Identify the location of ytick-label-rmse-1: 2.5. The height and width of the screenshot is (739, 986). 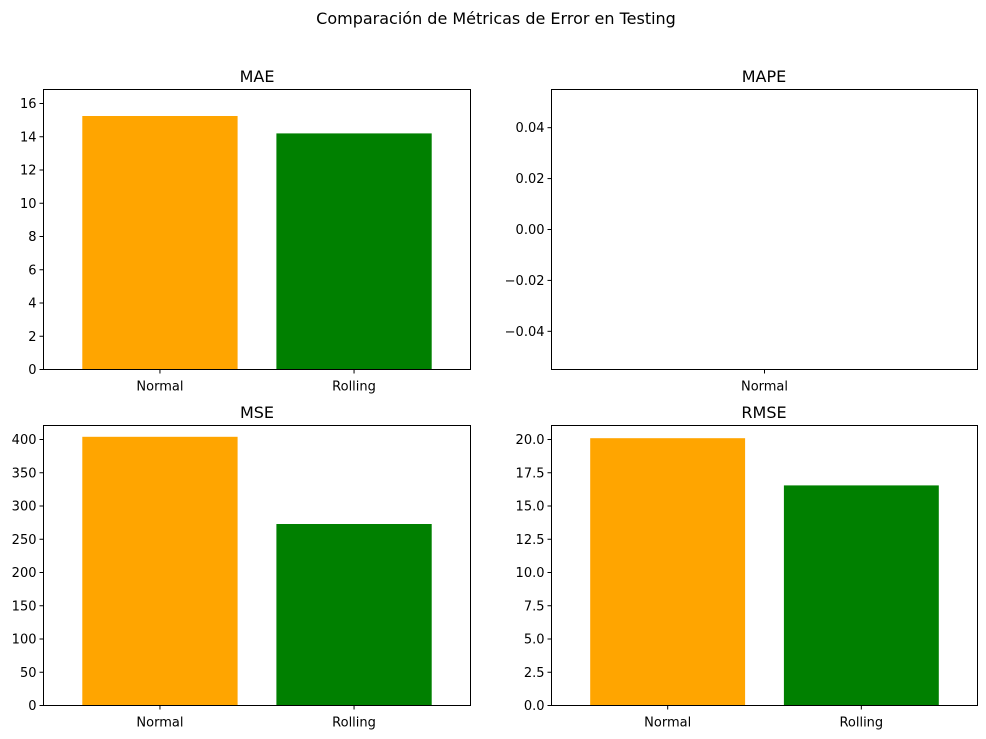
(534, 673).